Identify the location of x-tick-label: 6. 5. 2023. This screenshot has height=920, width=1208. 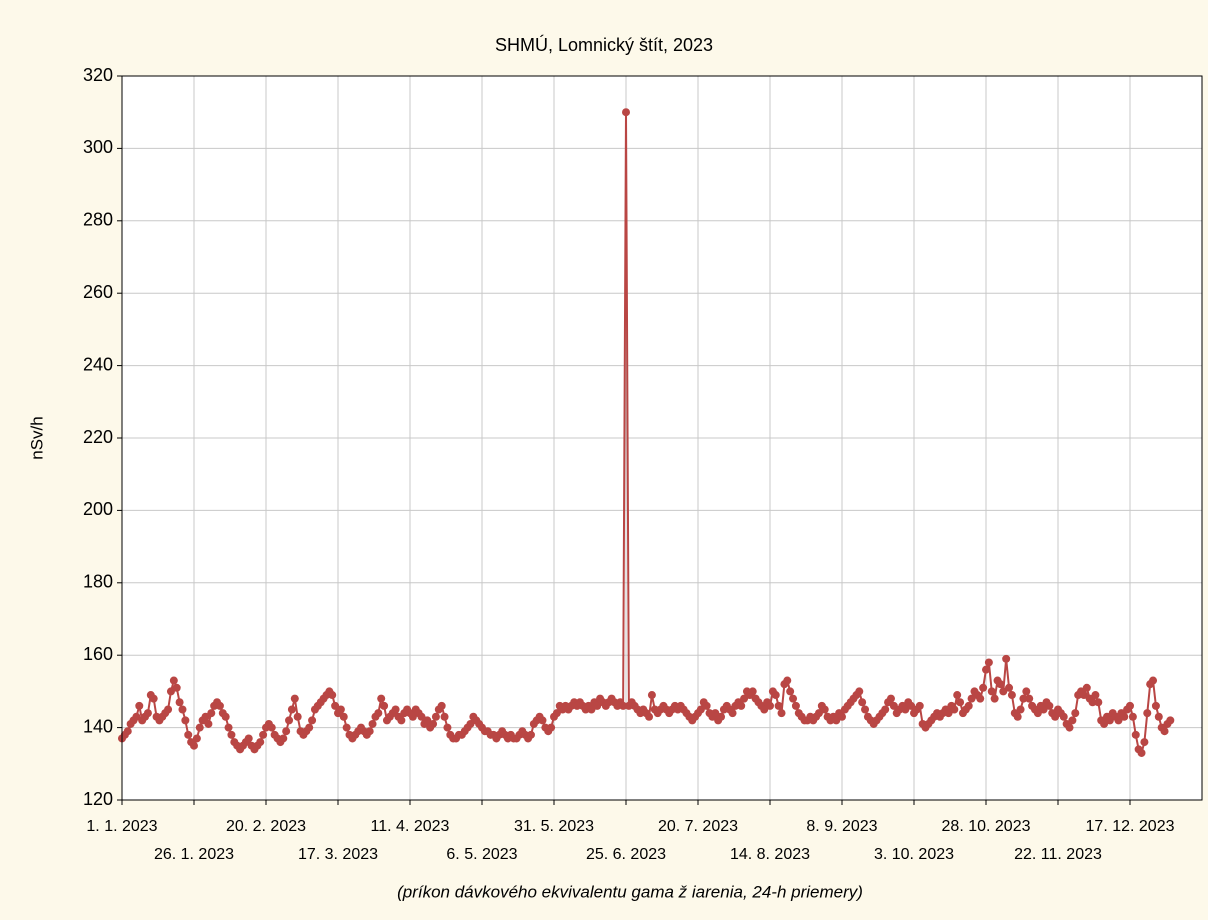
(481, 854).